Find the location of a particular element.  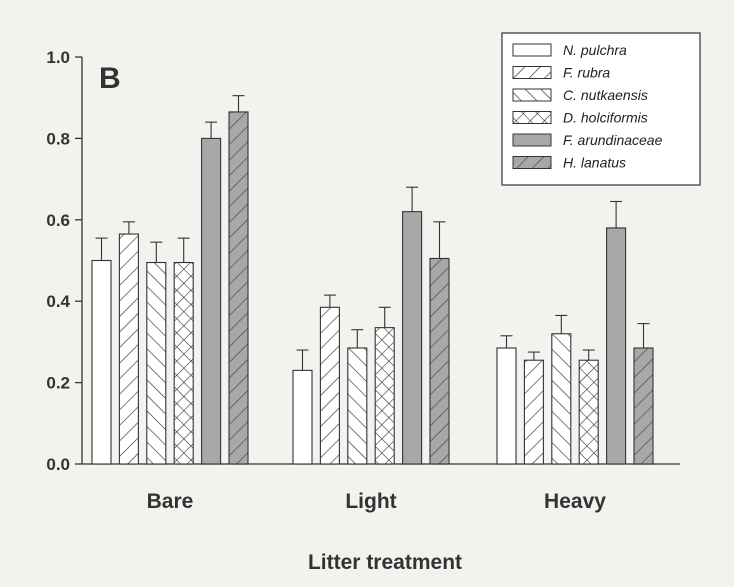

legend-label: D. holciformis is located at coordinates (605, 118).